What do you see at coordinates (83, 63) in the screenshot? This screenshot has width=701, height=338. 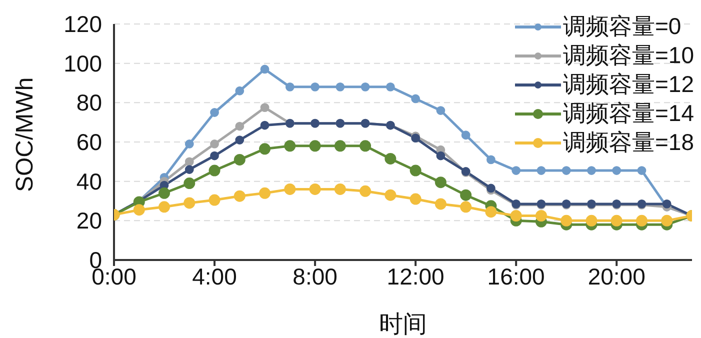 I see `y-tick-label: 100` at bounding box center [83, 63].